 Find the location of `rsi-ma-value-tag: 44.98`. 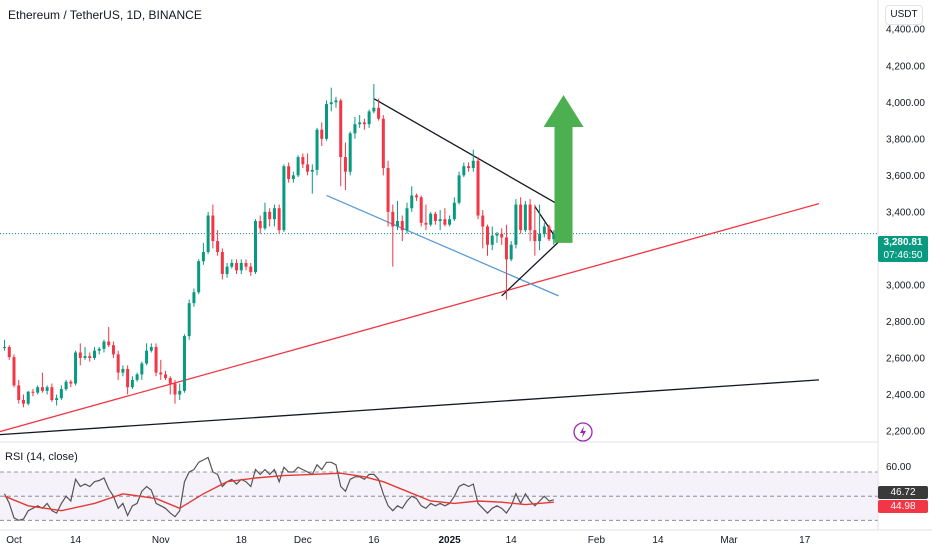

rsi-ma-value-tag: 44.98 is located at coordinates (903, 506).